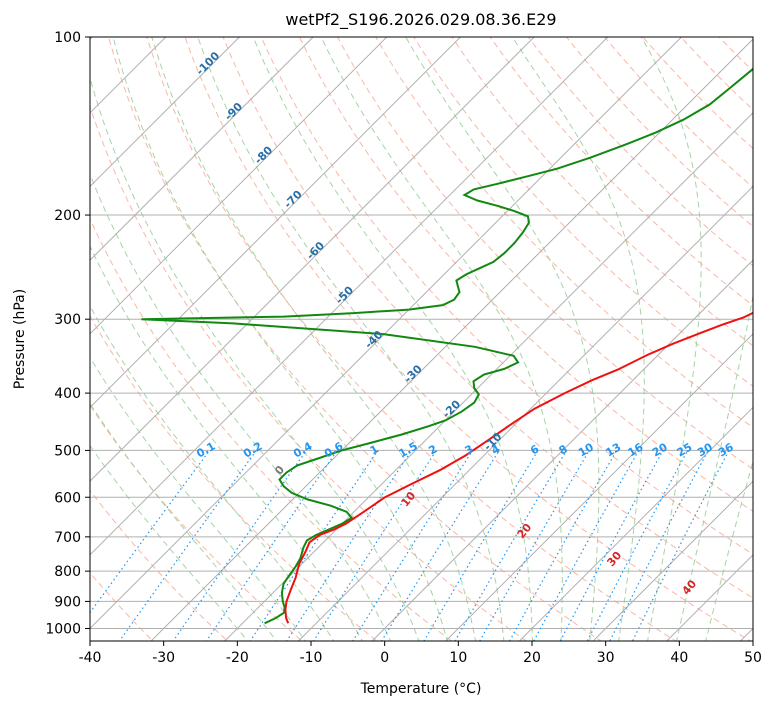 Image resolution: width=775 pixels, height=708 pixels. What do you see at coordinates (451, 408) in the screenshot?
I see `isotherm-label: -20` at bounding box center [451, 408].